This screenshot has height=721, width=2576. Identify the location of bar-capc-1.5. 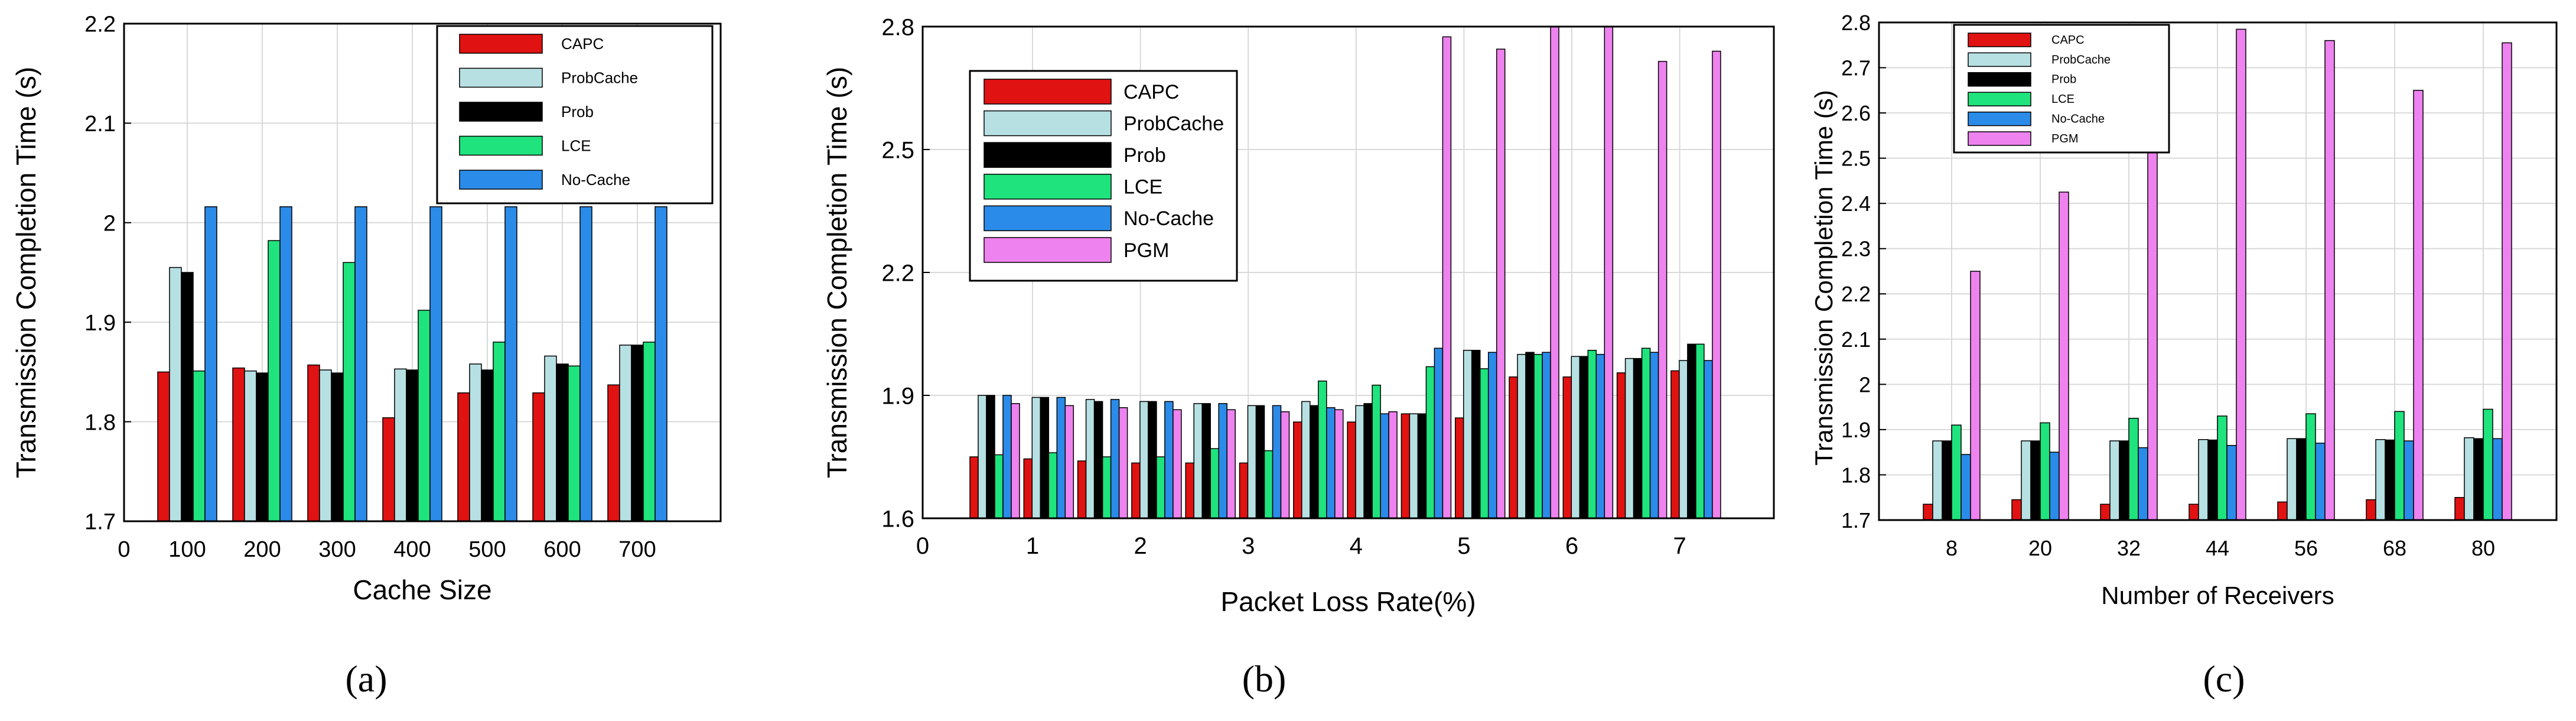
(1082, 489).